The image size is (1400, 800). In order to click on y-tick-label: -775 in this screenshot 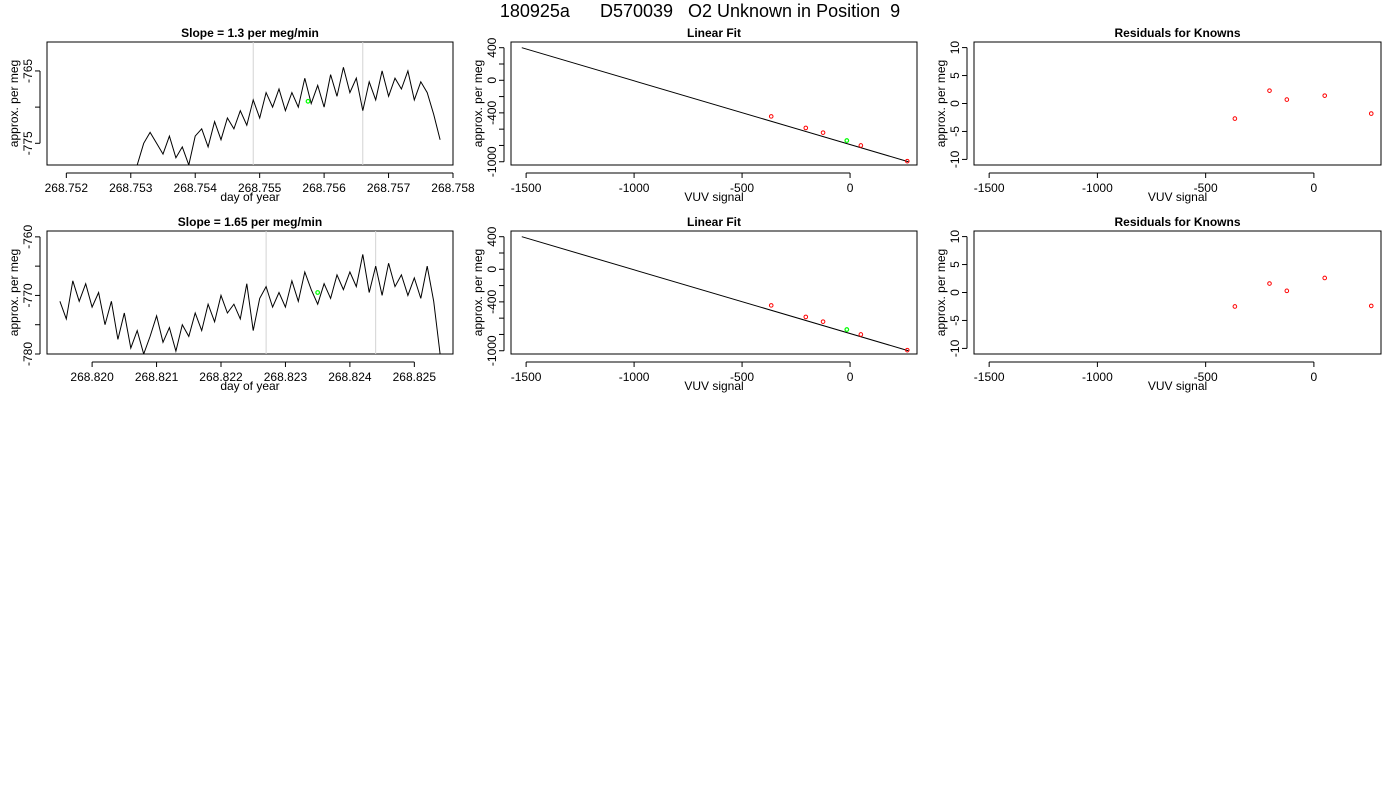, I will do `click(28, 143)`.